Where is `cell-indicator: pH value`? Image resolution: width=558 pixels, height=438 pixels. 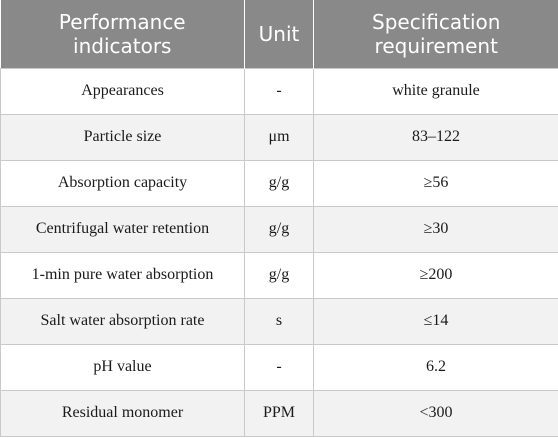 cell-indicator: pH value is located at coordinates (122, 367).